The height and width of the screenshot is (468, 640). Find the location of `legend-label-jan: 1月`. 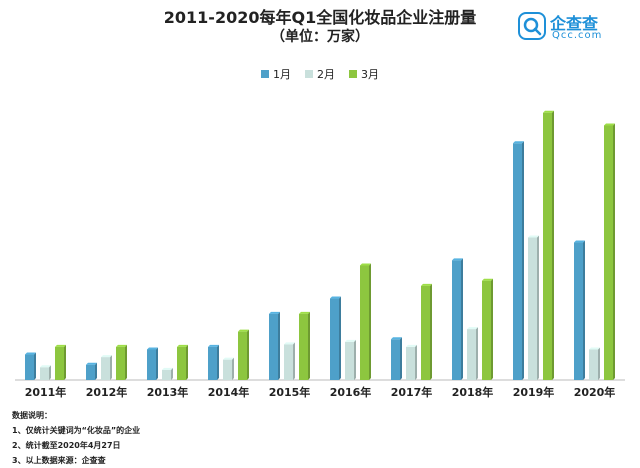

legend-label-jan: 1月 is located at coordinates (282, 74).